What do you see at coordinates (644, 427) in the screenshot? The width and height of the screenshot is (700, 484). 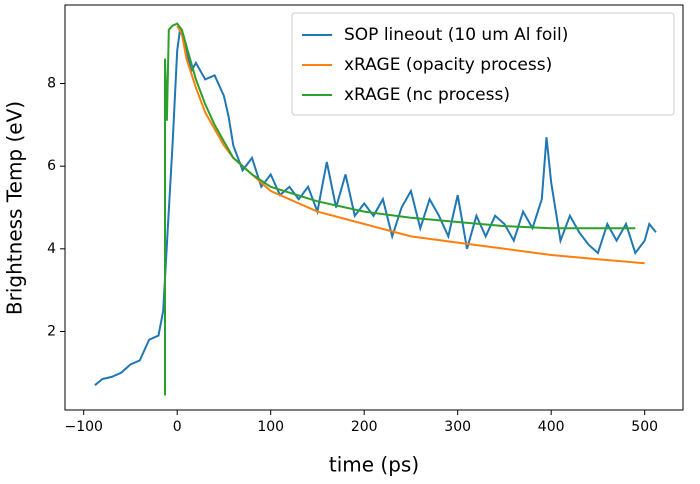 I see `x-tick-label: 500` at bounding box center [644, 427].